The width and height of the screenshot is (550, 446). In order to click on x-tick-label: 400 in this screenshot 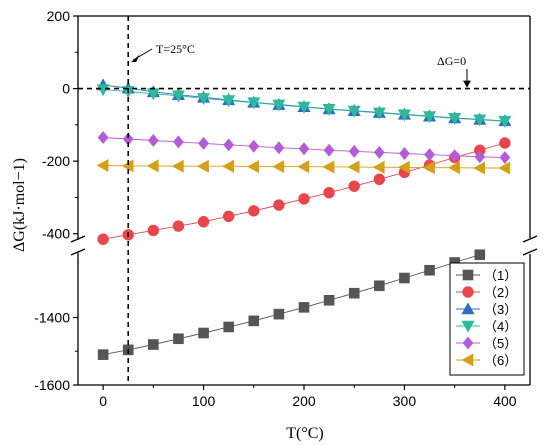, I will do `click(505, 401)`.